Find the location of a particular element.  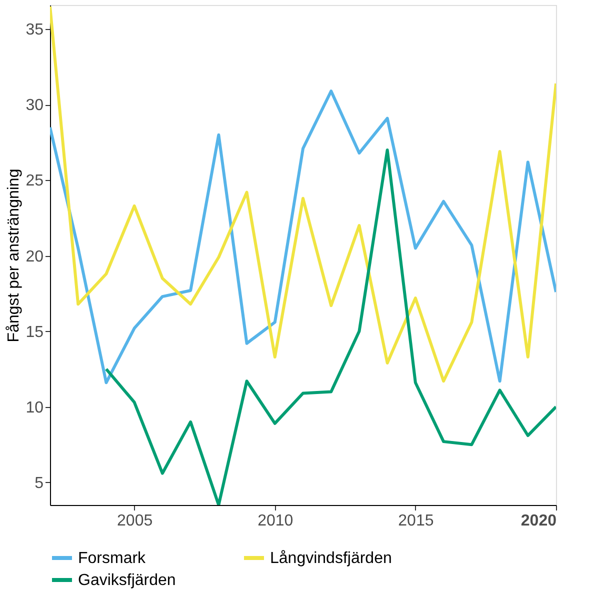

legend-label: Forsmark is located at coordinates (112, 558).